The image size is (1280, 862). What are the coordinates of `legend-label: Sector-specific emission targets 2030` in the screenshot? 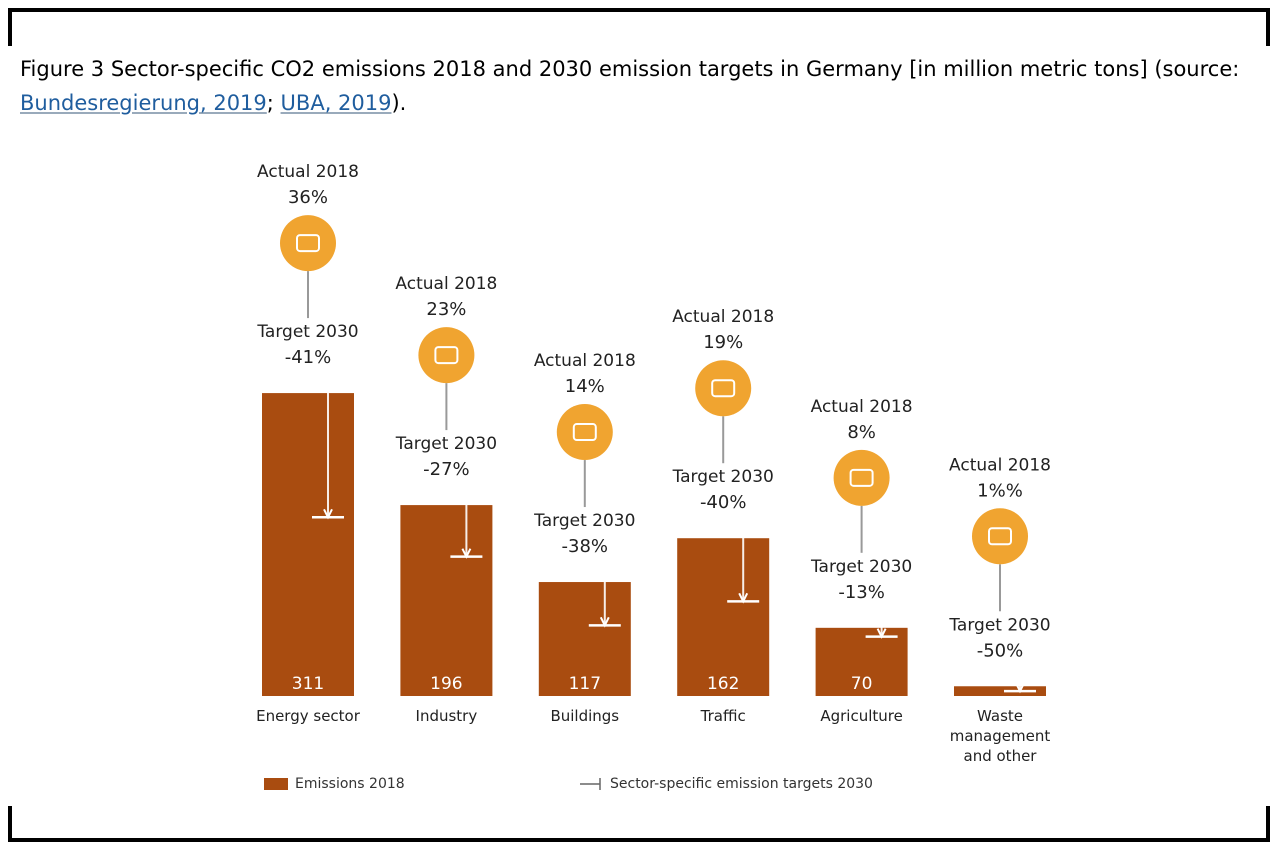 It's located at (741, 784).